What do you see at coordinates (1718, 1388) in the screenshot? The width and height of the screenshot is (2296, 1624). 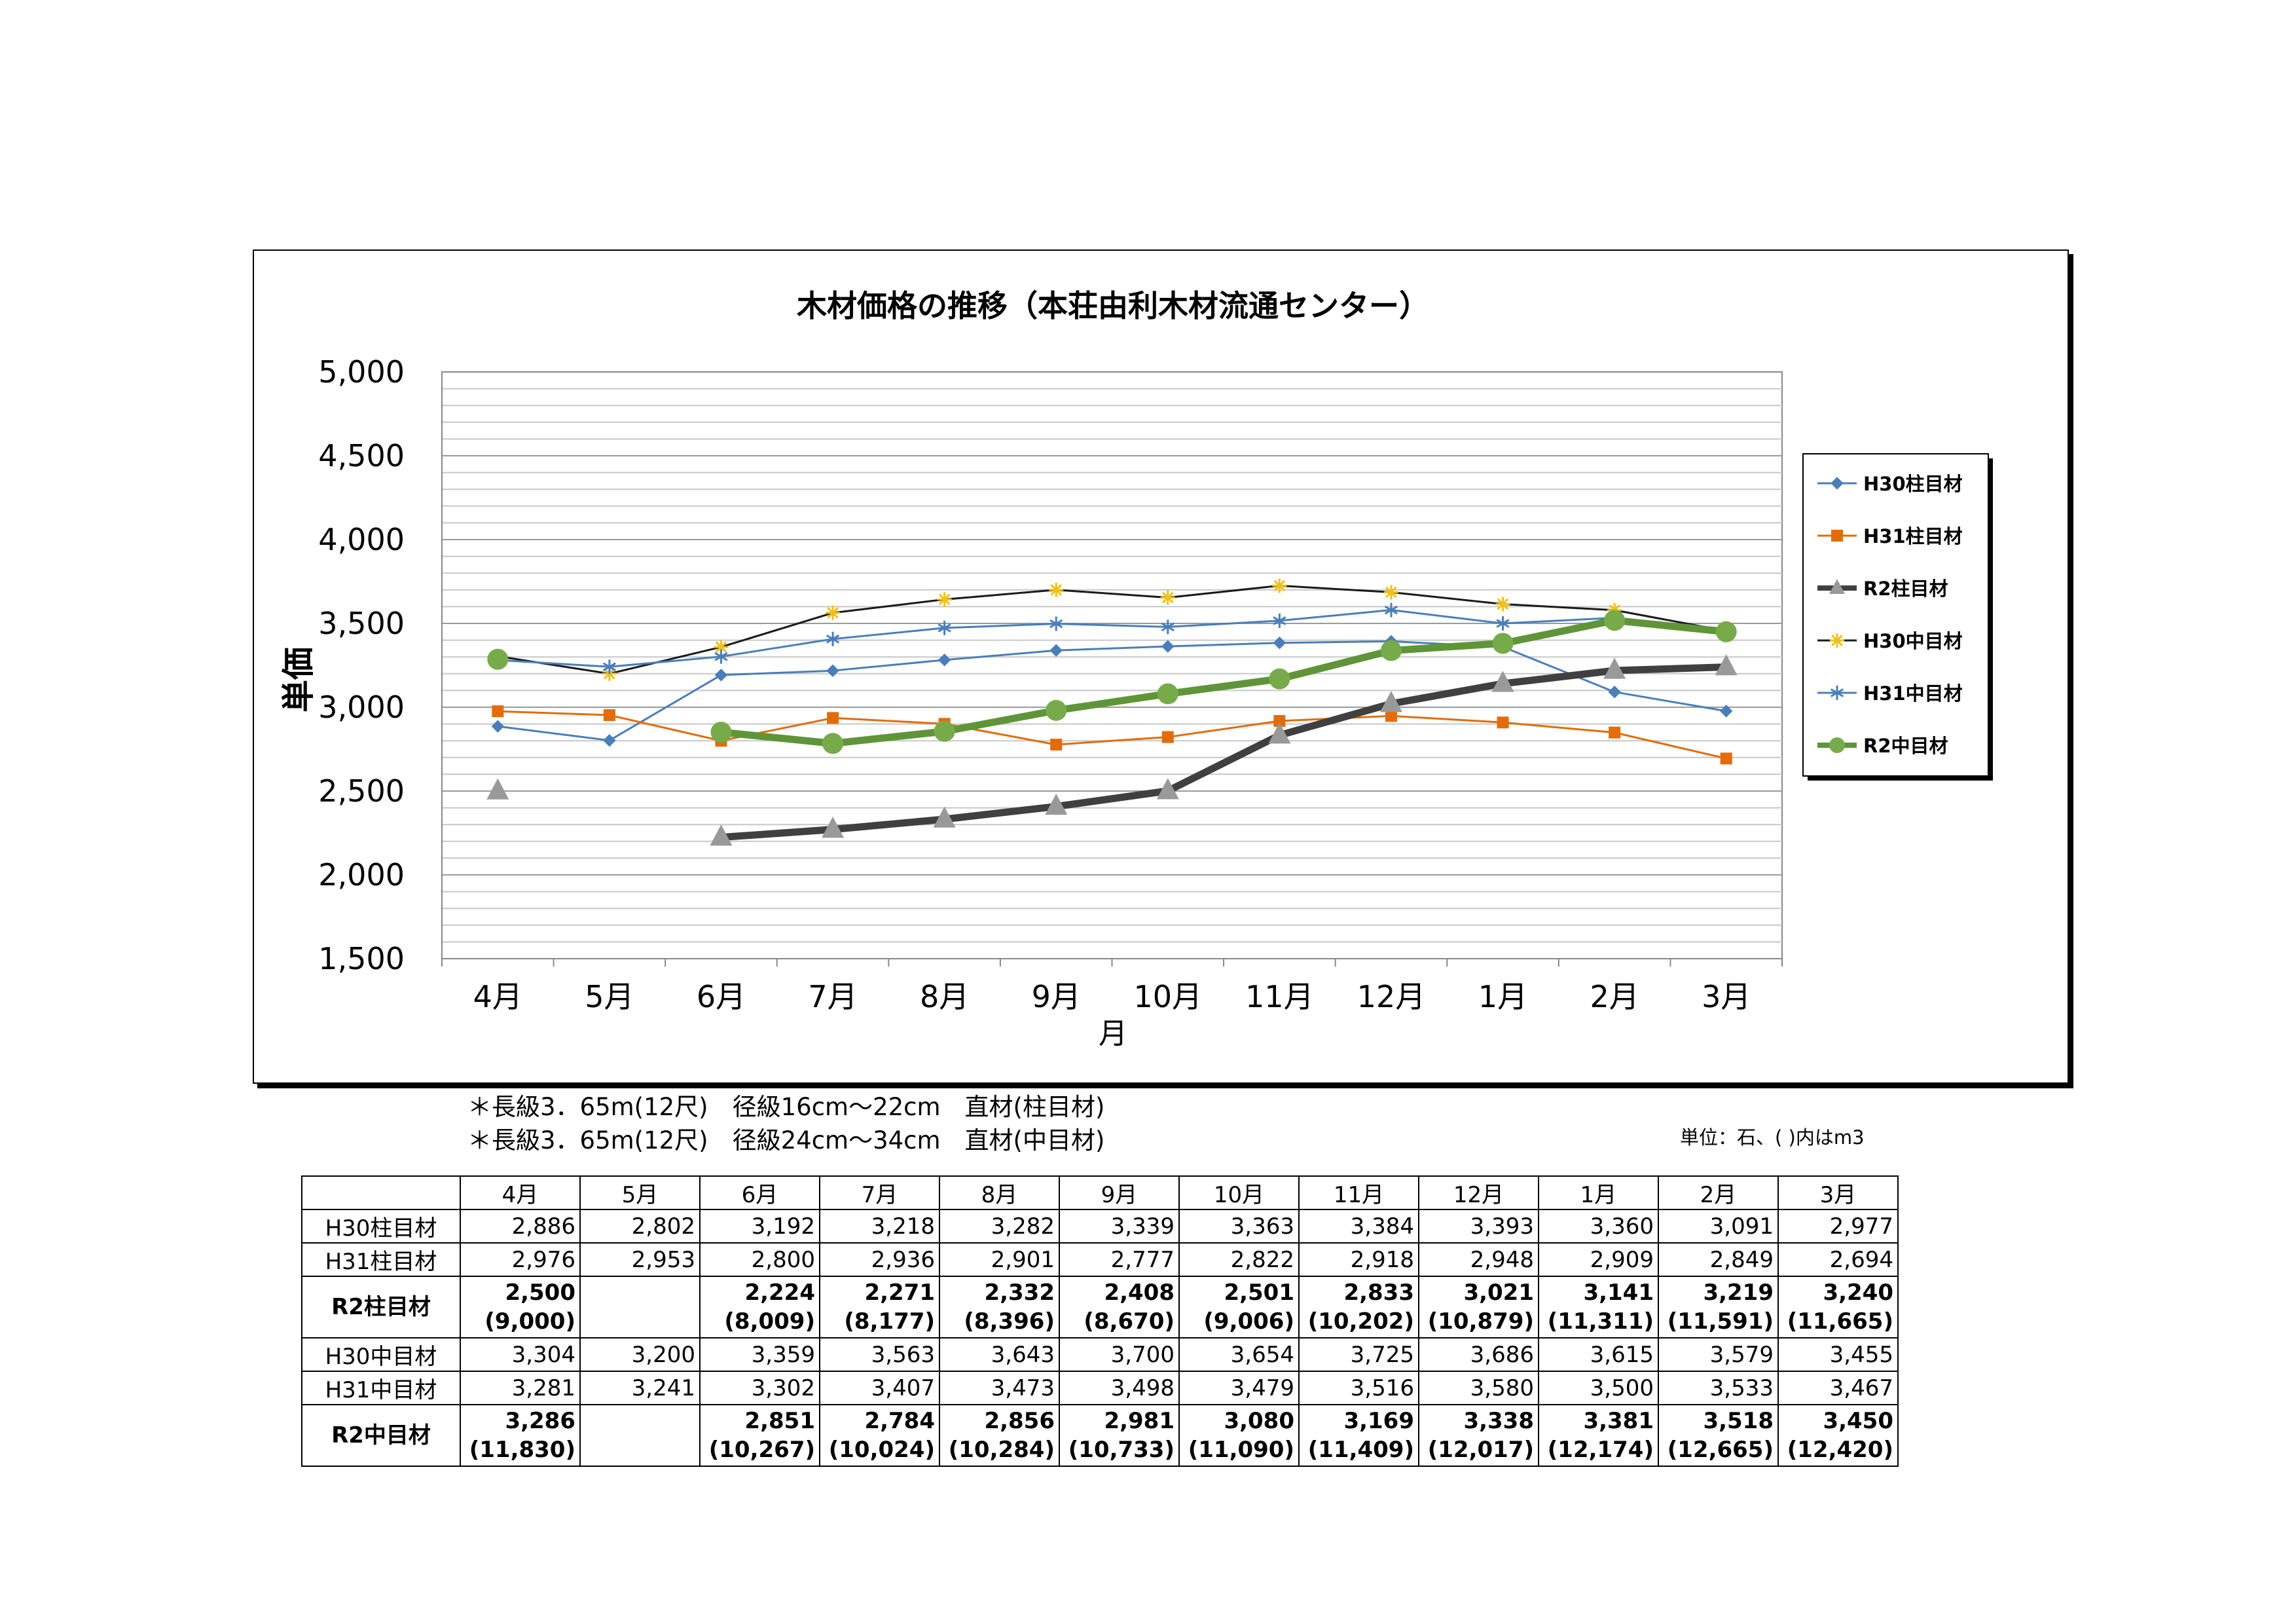 I see `table-cell: 3,533` at bounding box center [1718, 1388].